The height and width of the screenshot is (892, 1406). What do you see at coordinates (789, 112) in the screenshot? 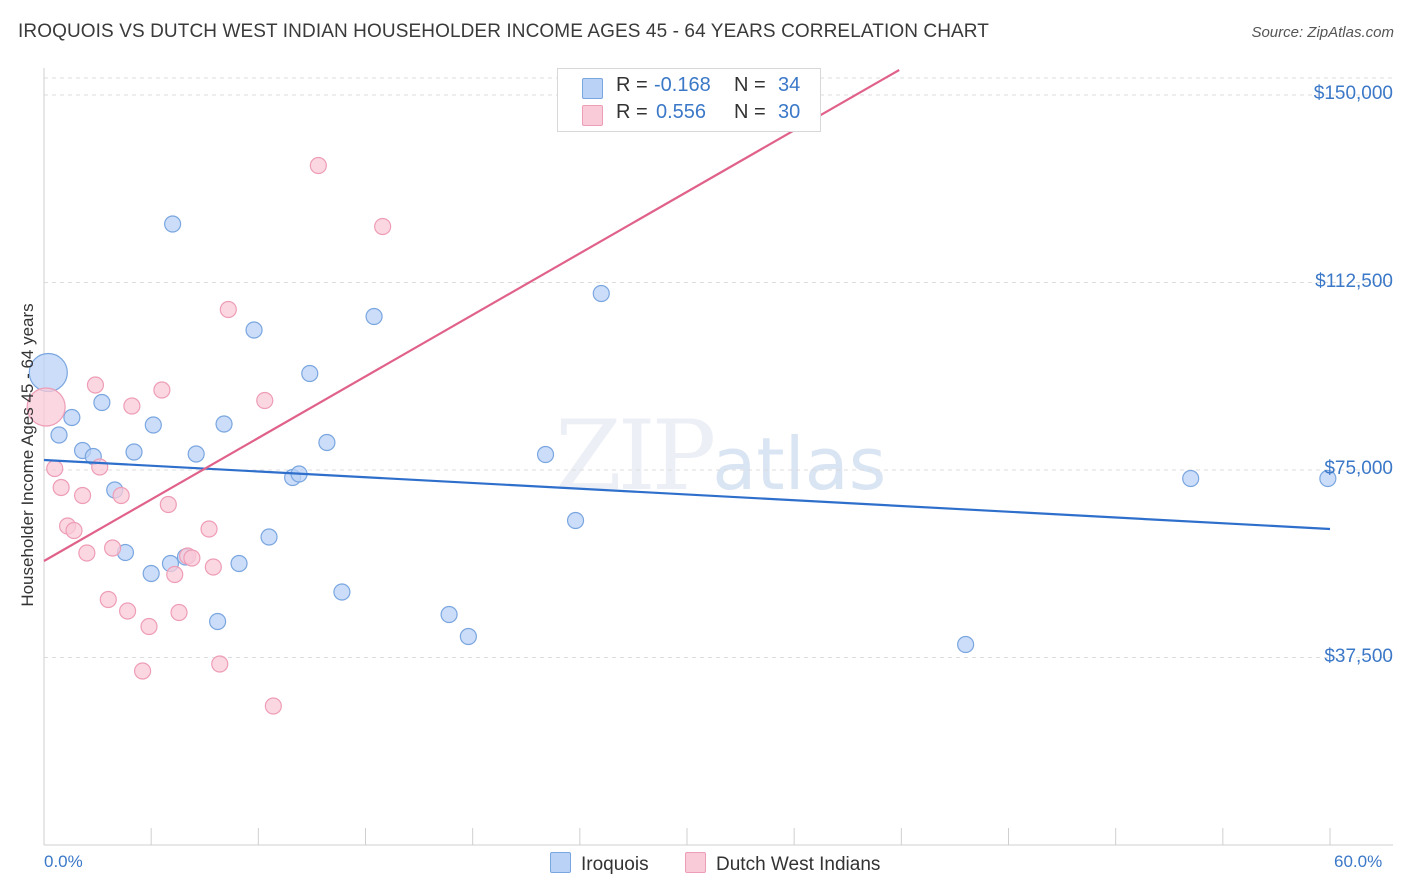
I see `legend-n-value: 30` at bounding box center [789, 112].